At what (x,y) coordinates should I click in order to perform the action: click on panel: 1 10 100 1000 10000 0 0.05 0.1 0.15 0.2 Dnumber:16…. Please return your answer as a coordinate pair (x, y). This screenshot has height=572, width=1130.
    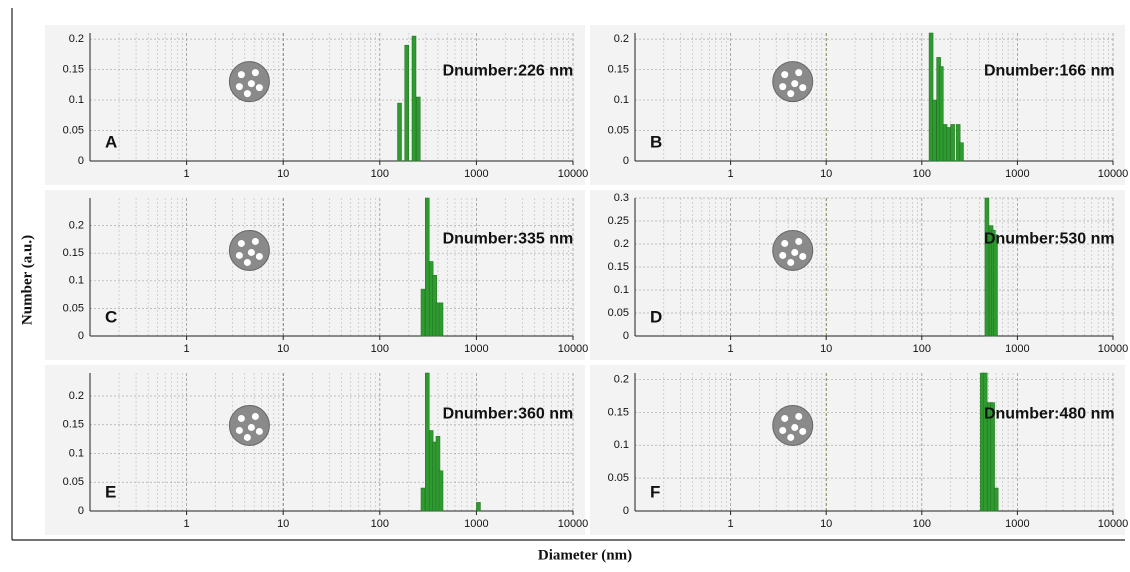
    Looking at the image, I should click on (859, 105).